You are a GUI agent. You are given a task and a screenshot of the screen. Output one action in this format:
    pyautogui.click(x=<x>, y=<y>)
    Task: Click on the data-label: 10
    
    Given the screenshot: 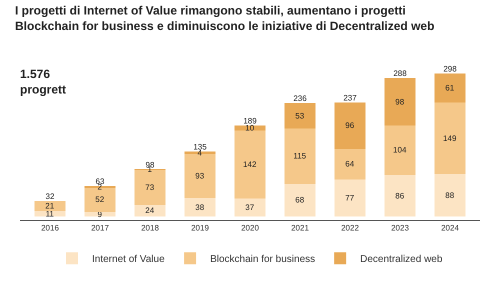 What is the action you would take?
    pyautogui.click(x=250, y=128)
    